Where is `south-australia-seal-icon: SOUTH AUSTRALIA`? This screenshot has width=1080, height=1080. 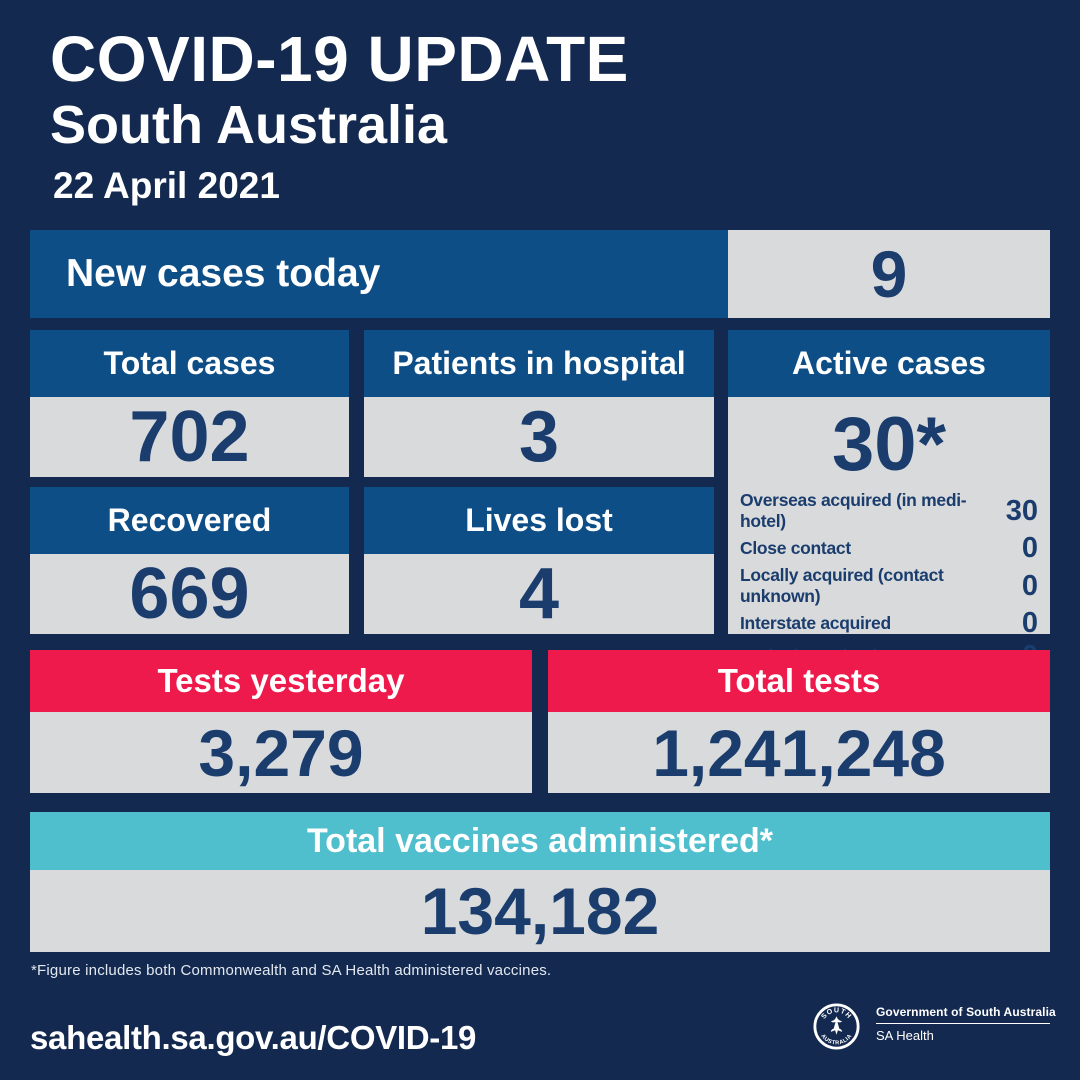 south-australia-seal-icon: SOUTH AUSTRALIA is located at coordinates (836, 1026).